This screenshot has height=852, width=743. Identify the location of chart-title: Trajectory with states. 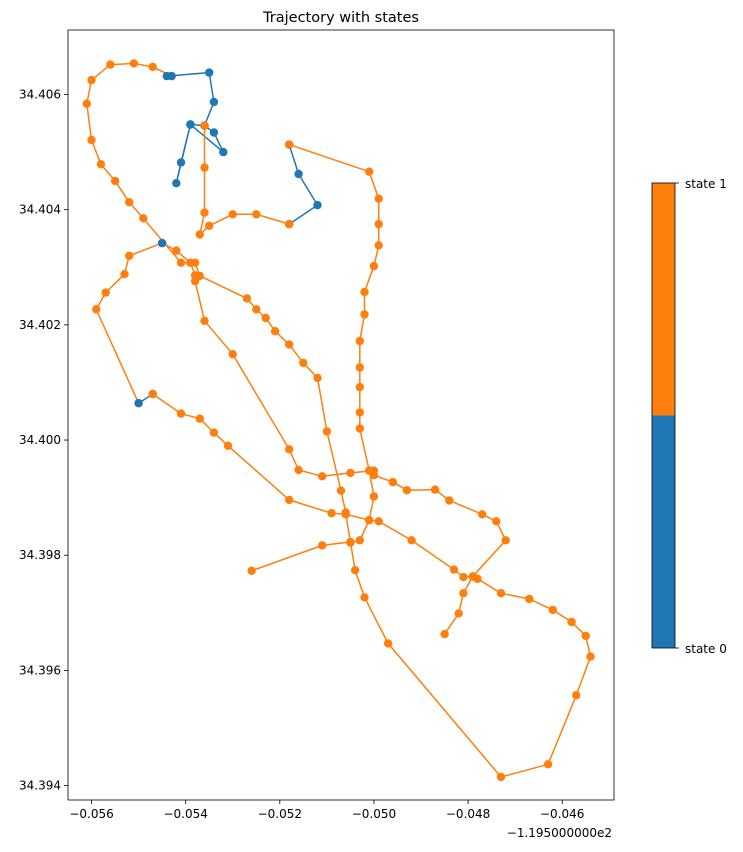
(340, 18).